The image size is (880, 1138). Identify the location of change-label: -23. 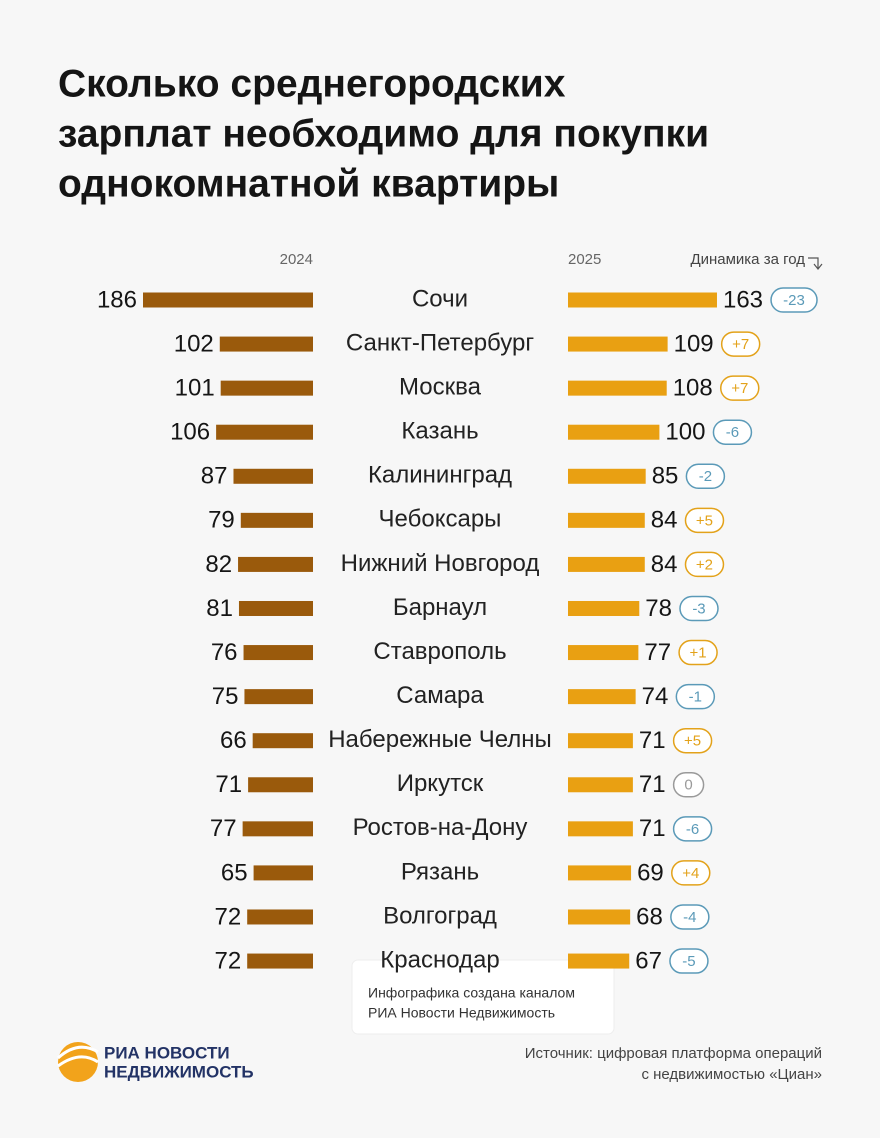
(794, 300).